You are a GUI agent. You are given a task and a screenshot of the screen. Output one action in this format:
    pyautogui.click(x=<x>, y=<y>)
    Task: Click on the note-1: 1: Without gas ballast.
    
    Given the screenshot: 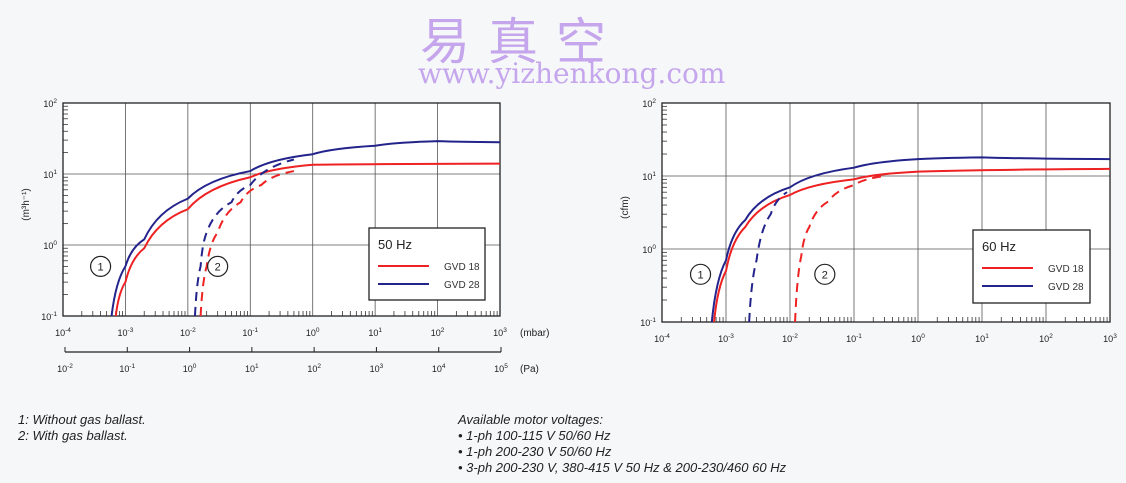 What is the action you would take?
    pyautogui.click(x=82, y=419)
    